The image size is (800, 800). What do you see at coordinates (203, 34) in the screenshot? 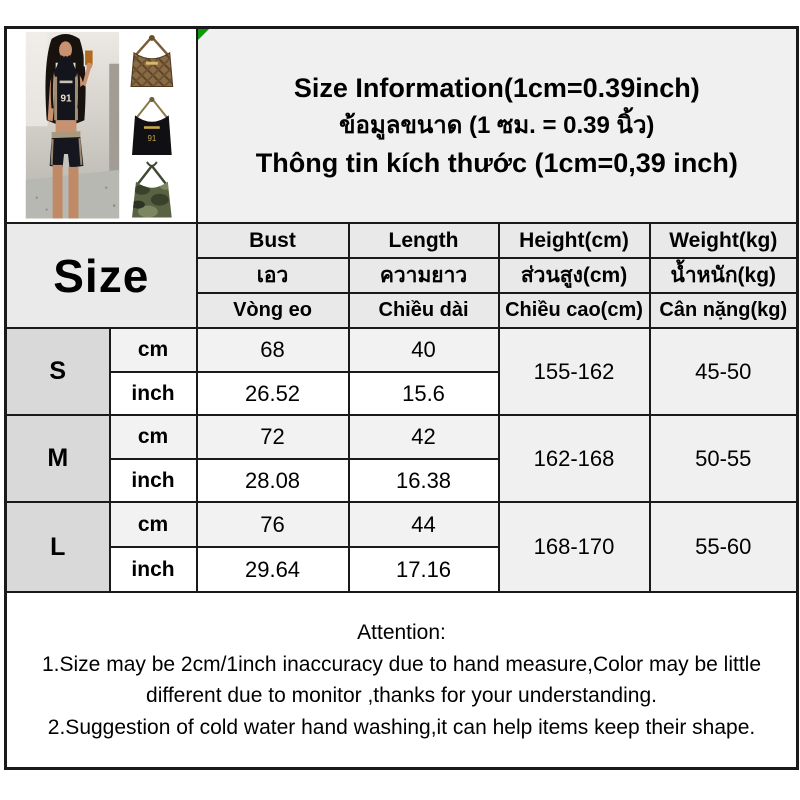
I see `excel-comment-marker-icon` at bounding box center [203, 34].